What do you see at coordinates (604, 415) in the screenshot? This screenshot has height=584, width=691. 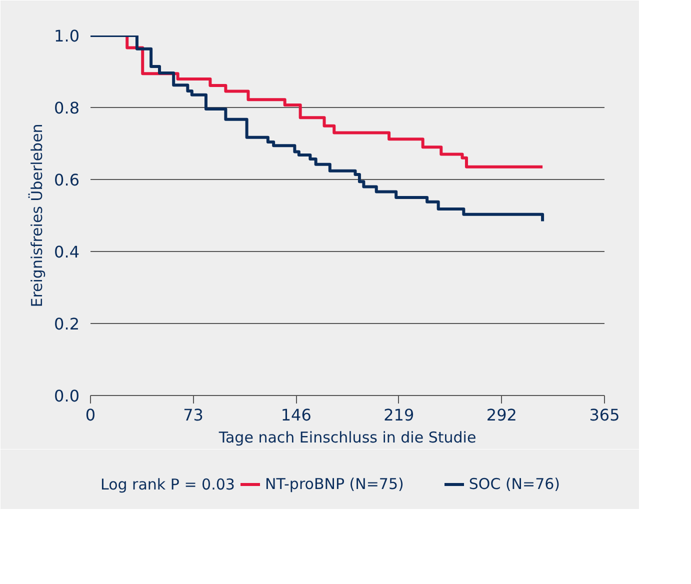 I see `x-tick-label: 365` at bounding box center [604, 415].